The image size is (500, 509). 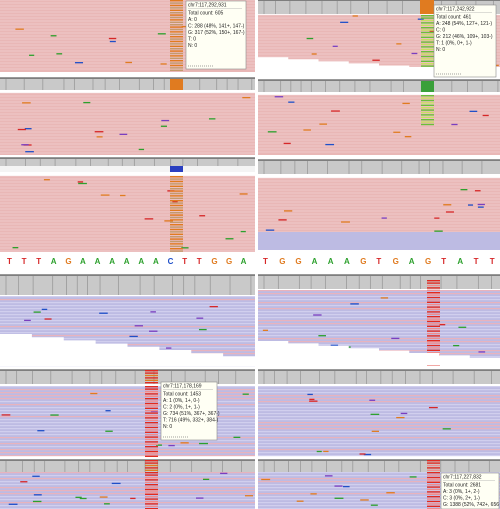 What do you see at coordinates (229, 261) in the screenshot?
I see `sequence-base: G` at bounding box center [229, 261].